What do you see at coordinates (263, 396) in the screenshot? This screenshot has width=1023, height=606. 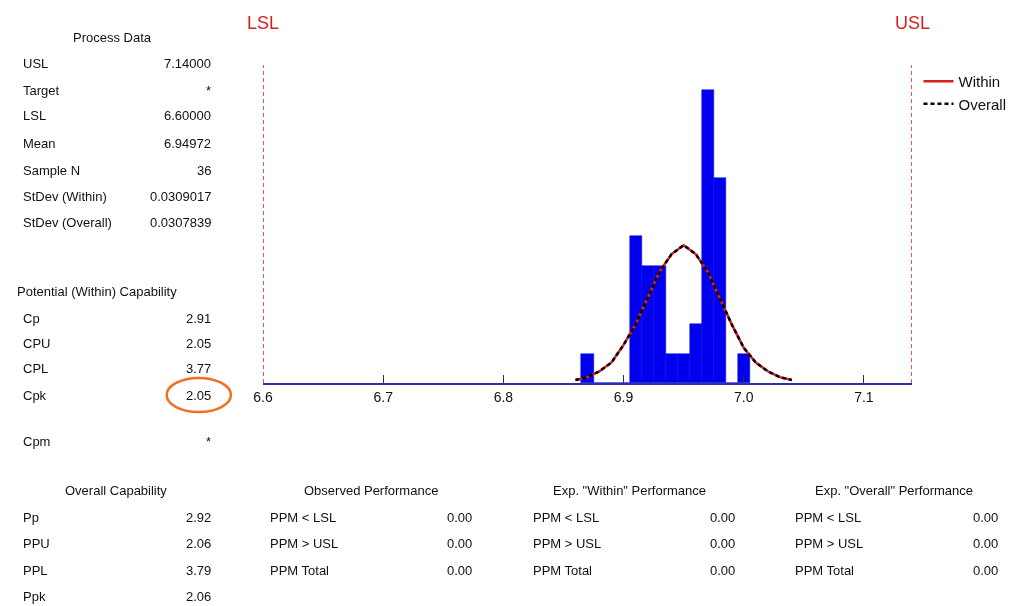 I see `x-tick-label: 6.6` at bounding box center [263, 396].